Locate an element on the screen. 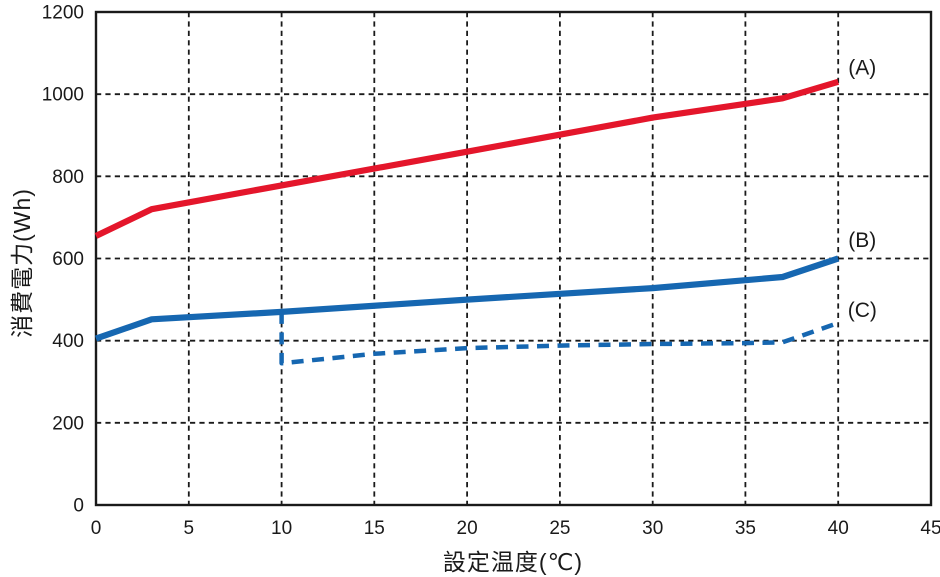  x-tick-label: 30 is located at coordinates (652, 528).